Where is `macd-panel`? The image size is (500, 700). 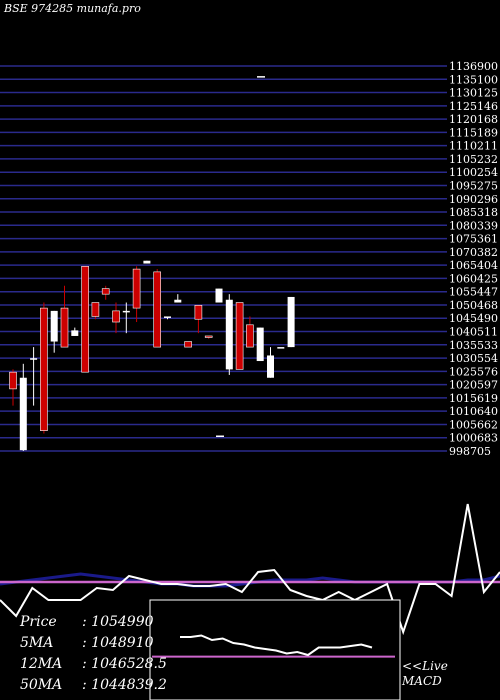
macd-panel is located at coordinates (275, 649).